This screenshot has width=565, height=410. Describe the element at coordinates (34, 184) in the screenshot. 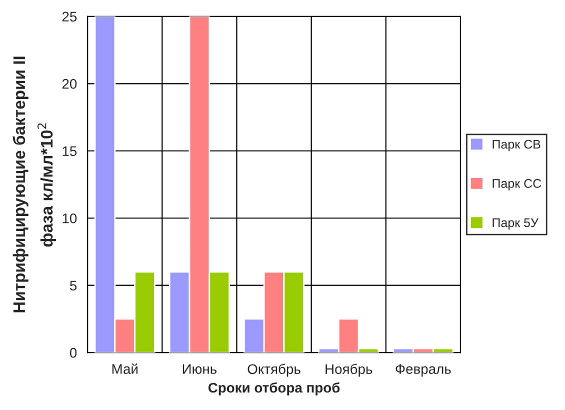

I see `y-axis-title: Нитрифицирующие бактерии II фаза кл/мл*10$^{2}$` at that location.